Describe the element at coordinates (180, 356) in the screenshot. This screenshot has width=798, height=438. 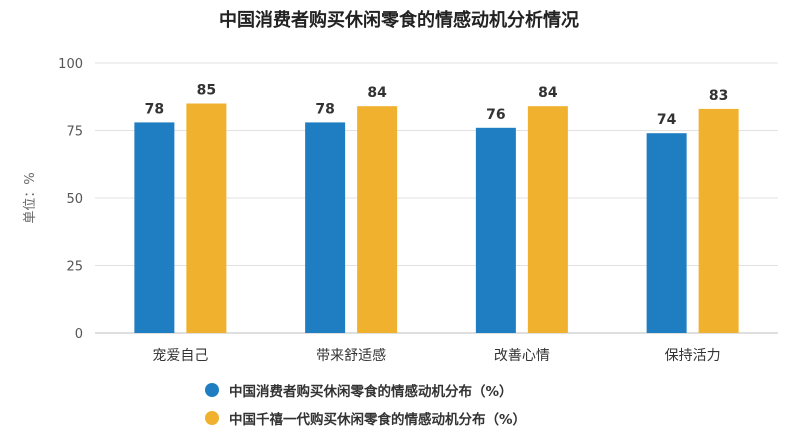
I see `x-tick-label-0: 宠爱自己` at that location.